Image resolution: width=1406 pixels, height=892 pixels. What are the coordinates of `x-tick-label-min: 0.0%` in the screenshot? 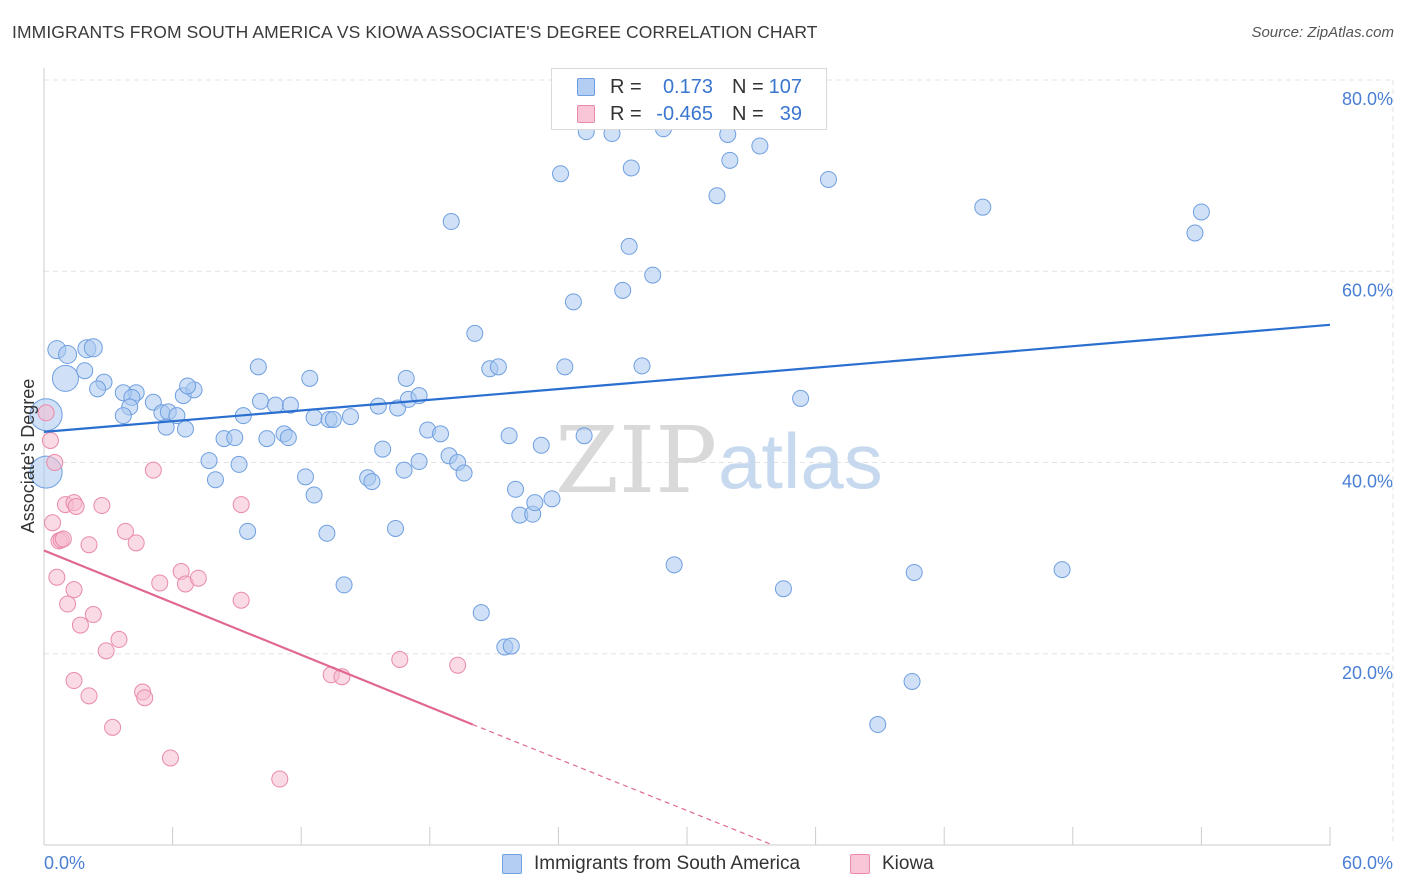 It's located at (64, 863).